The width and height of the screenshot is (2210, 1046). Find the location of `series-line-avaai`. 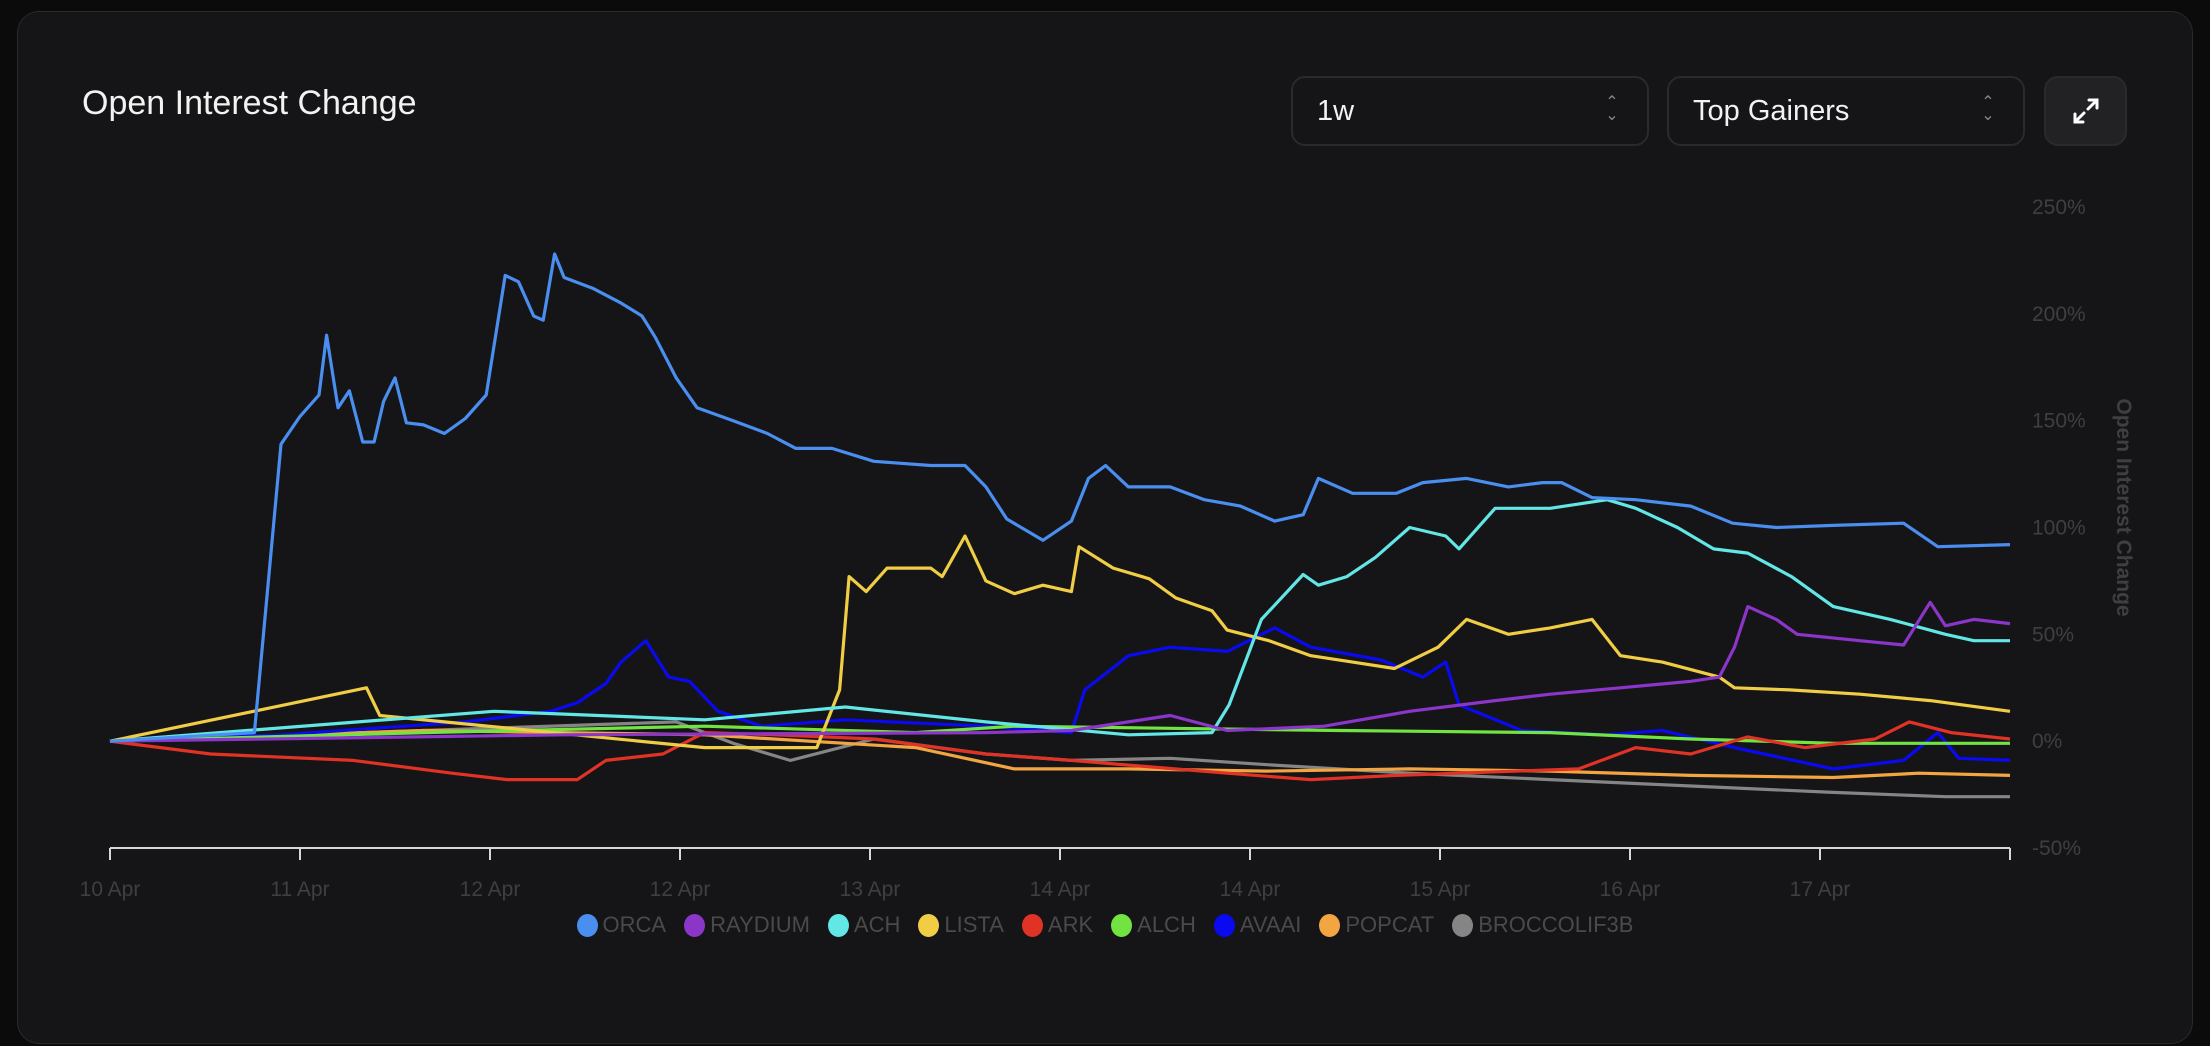

series-line-avaai is located at coordinates (1060, 698).